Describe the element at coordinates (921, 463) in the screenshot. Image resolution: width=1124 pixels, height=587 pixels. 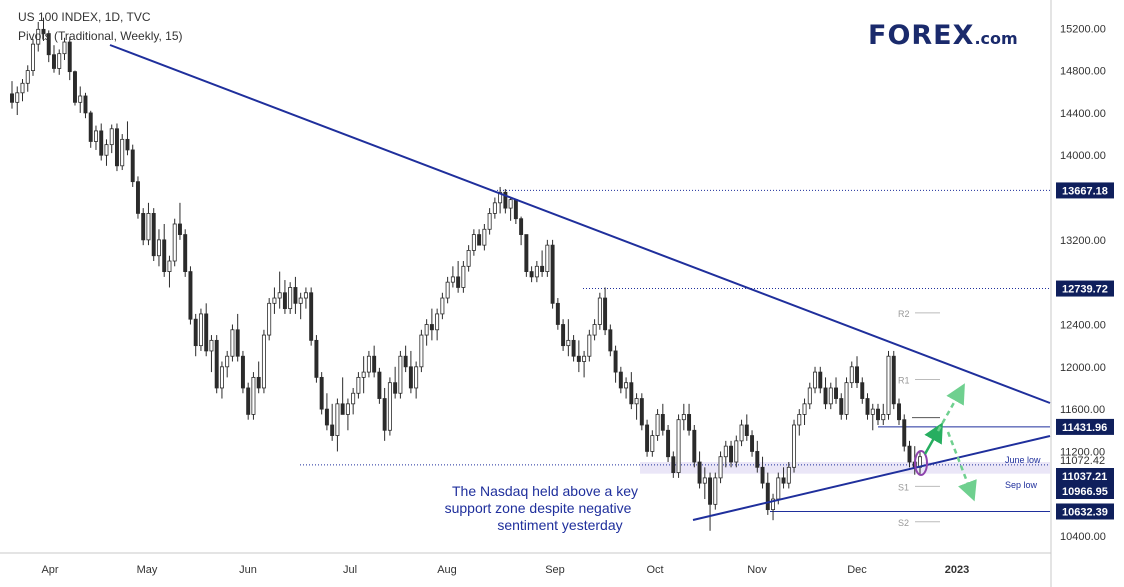
I see `highlight-circle` at that location.